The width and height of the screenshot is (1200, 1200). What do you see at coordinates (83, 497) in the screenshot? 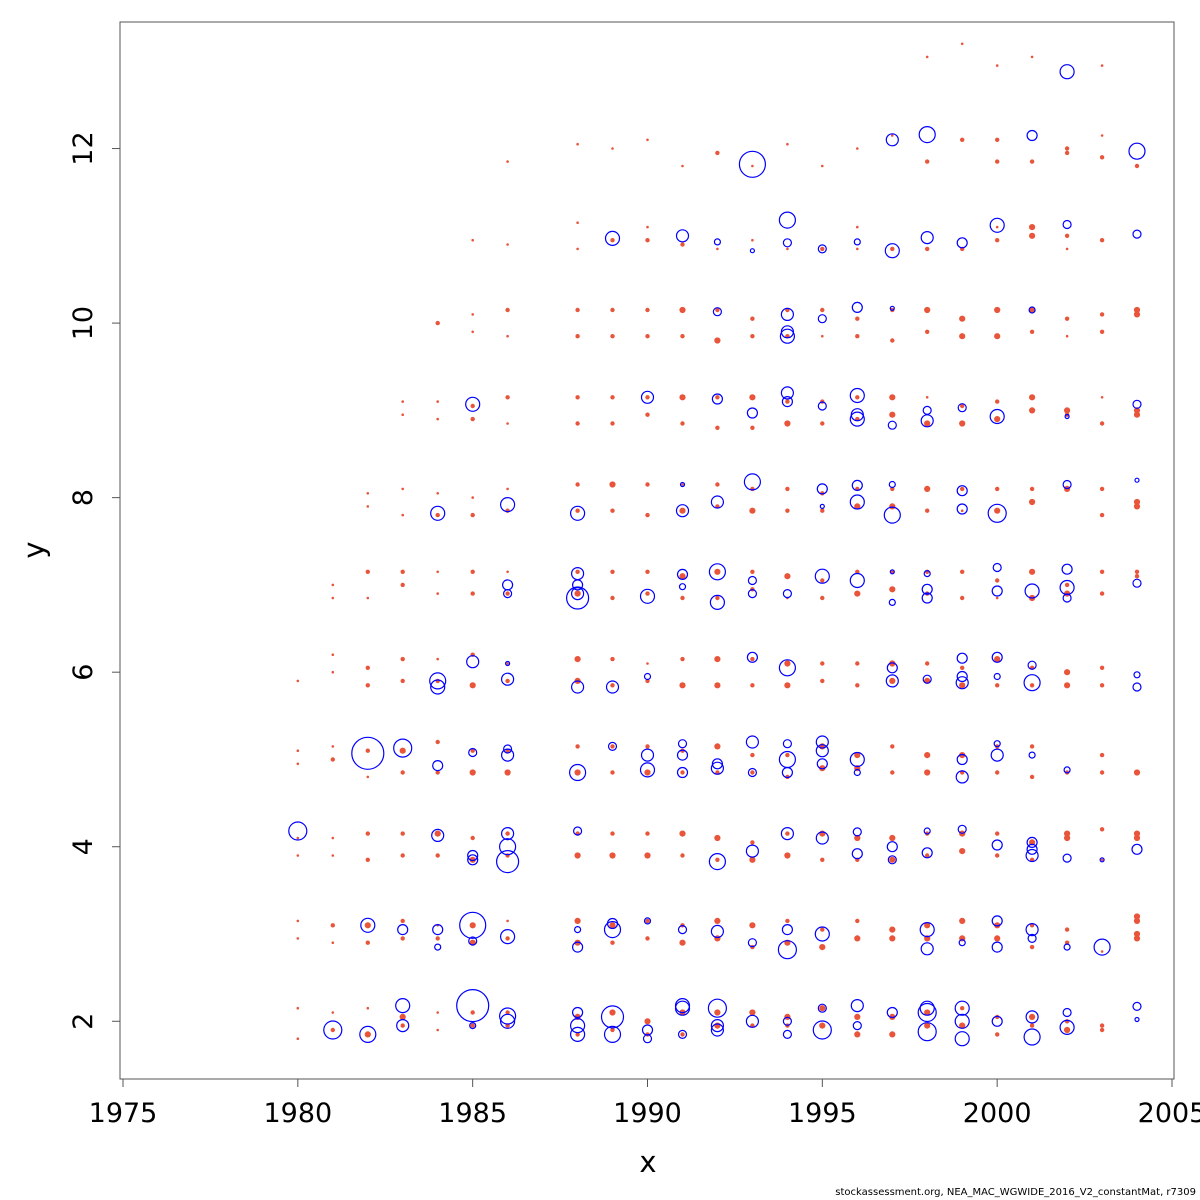
I see `y-tick-label: 8` at bounding box center [83, 497].